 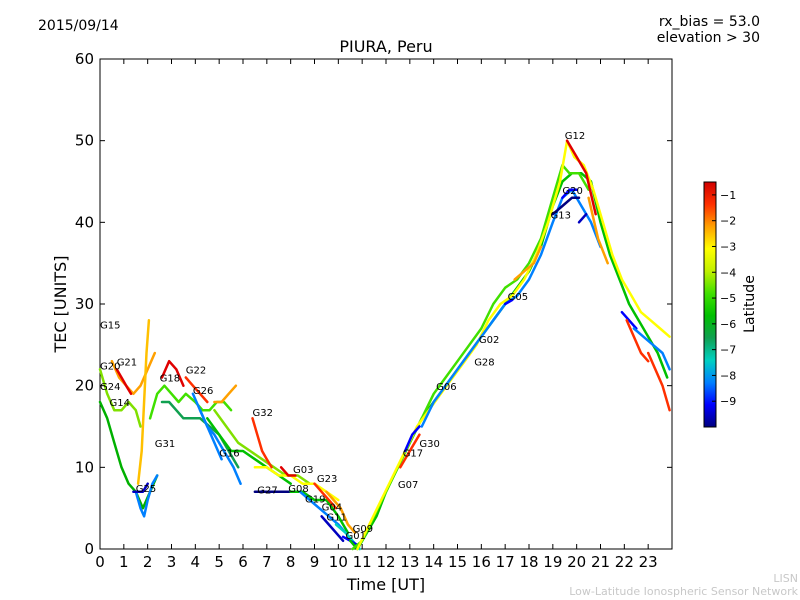 What do you see at coordinates (89, 549) in the screenshot?
I see `y-tick-label: 0` at bounding box center [89, 549].